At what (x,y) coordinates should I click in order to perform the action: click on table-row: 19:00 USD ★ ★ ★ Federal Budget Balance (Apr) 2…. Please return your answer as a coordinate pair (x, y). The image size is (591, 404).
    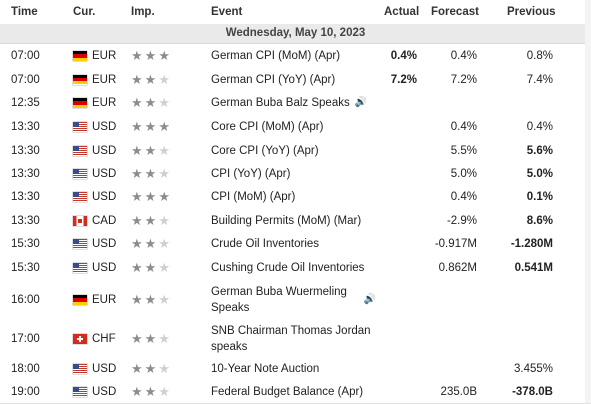
    Looking at the image, I should click on (295, 392).